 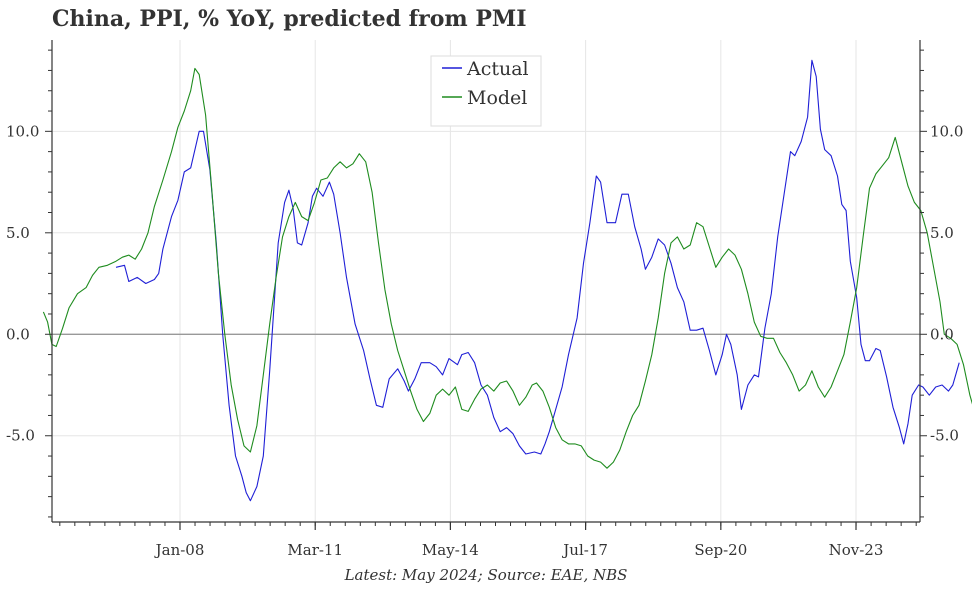 I want to click on legend: Actual Model, so click(x=486, y=91).